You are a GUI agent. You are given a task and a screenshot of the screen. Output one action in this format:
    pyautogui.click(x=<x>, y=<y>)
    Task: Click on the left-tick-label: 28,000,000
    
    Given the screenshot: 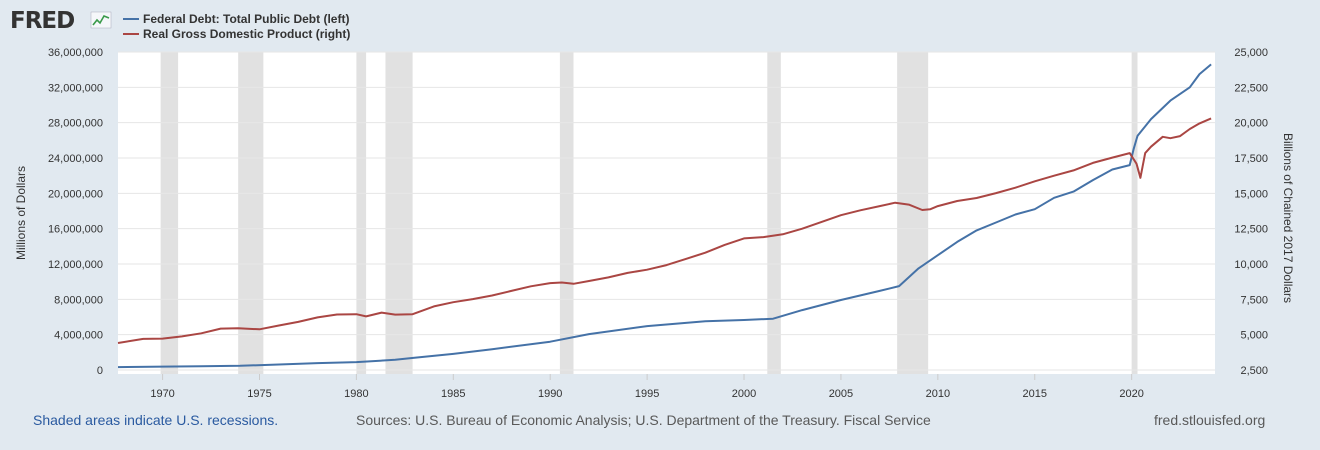 What is the action you would take?
    pyautogui.click(x=75, y=124)
    